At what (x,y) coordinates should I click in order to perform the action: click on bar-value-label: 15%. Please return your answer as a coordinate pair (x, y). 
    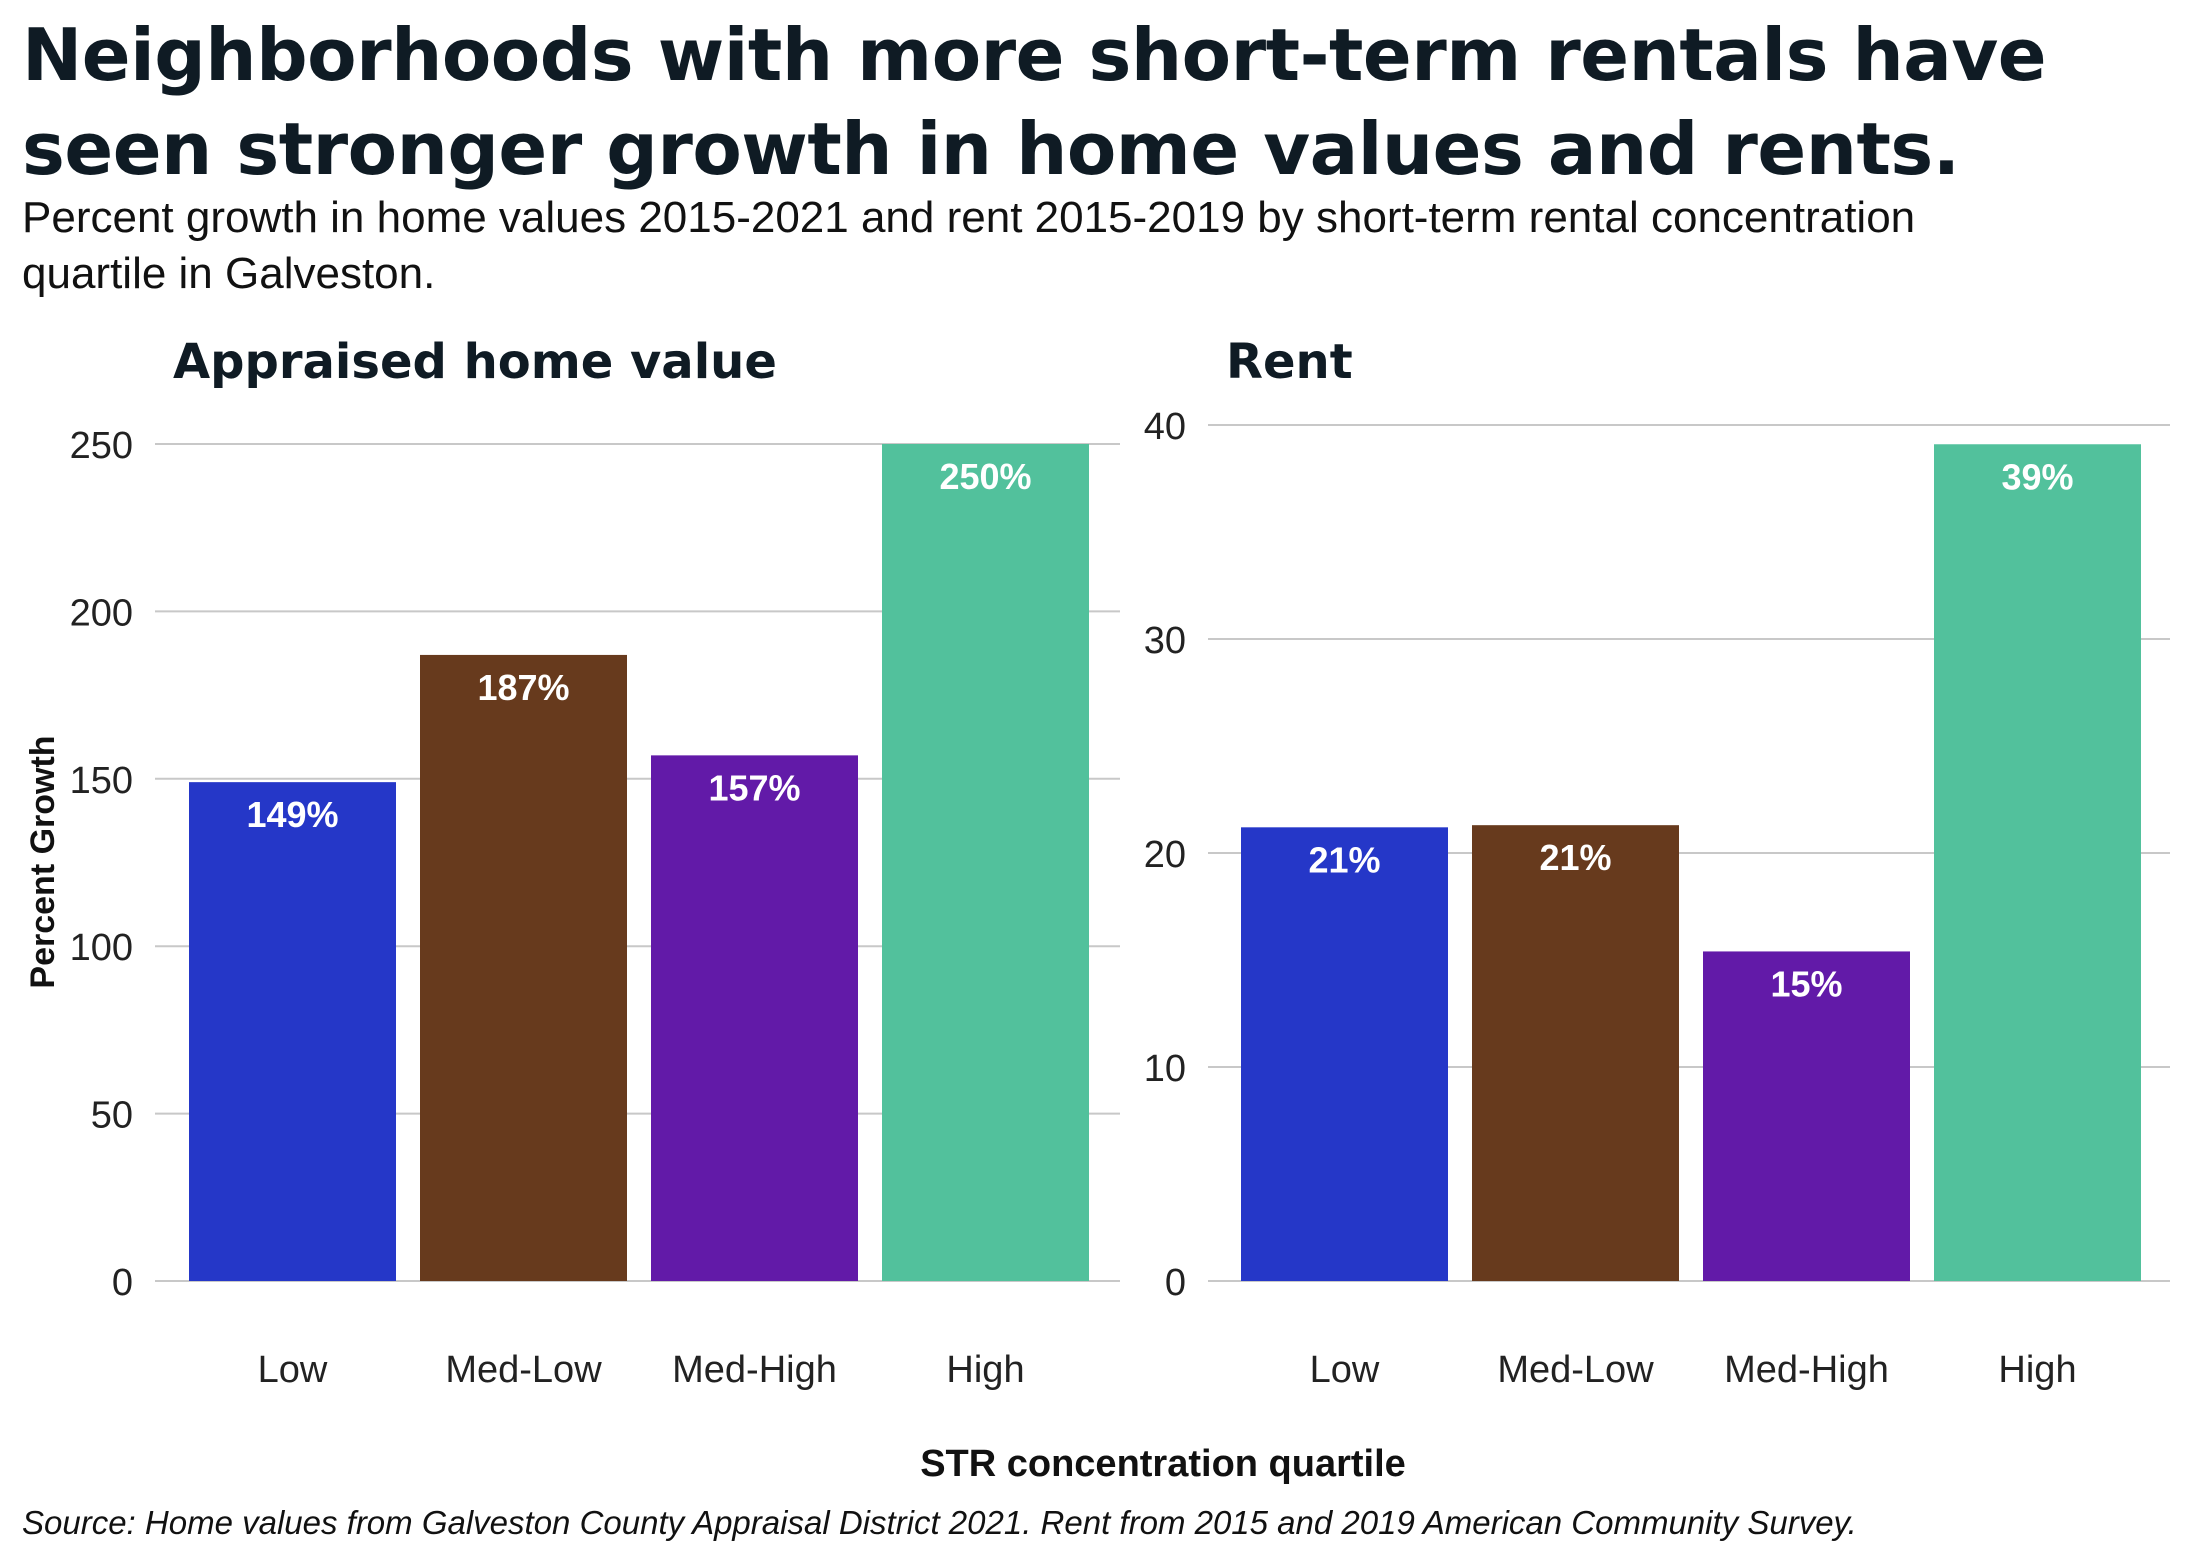
    Looking at the image, I should click on (1806, 983).